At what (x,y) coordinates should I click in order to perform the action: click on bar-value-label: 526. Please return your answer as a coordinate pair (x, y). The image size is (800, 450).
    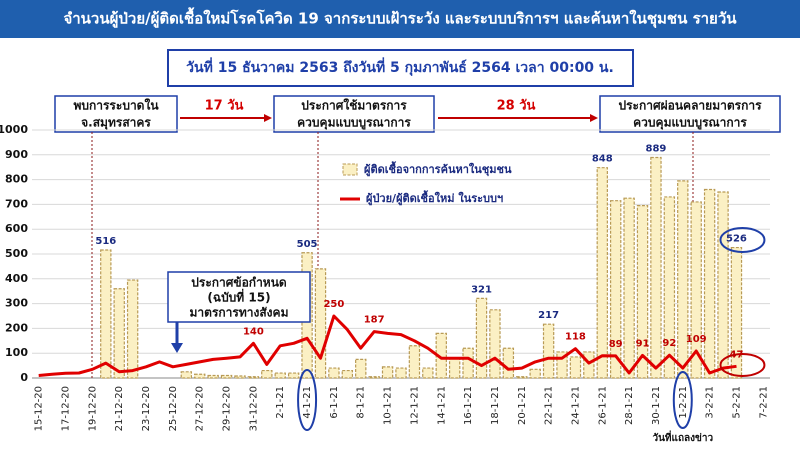
    Looking at the image, I should click on (736, 239).